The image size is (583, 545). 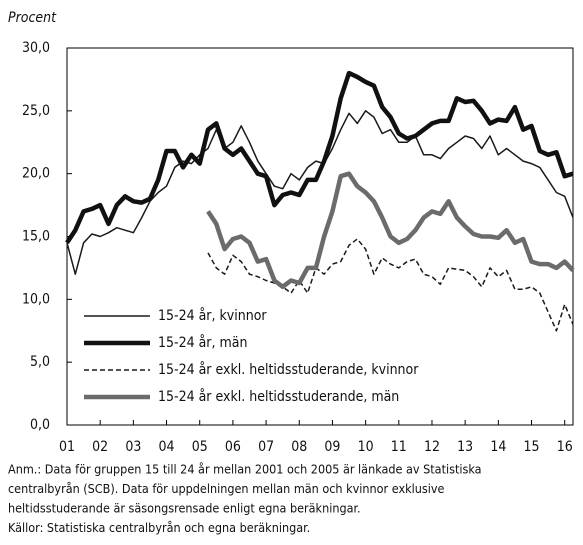 I want to click on x-tick-label: 14, so click(x=498, y=447).